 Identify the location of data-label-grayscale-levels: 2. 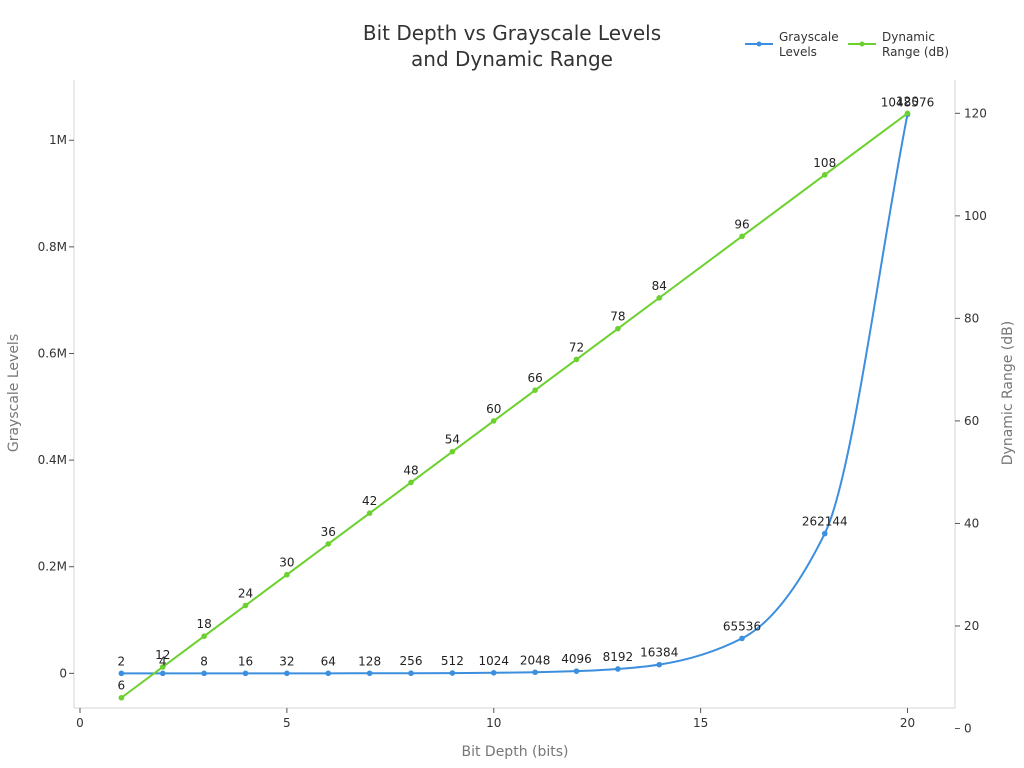
(122, 661).